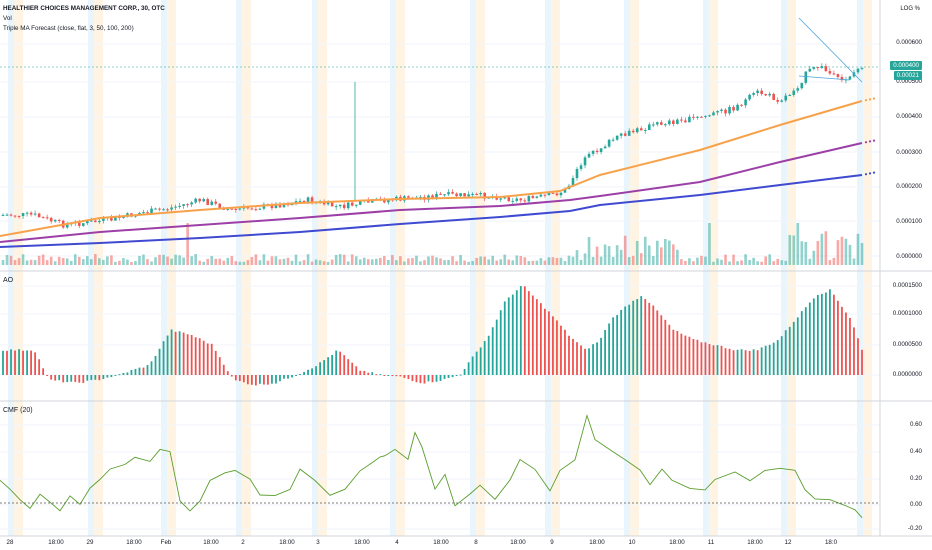  I want to click on log-button: LOG %, so click(910, 9).